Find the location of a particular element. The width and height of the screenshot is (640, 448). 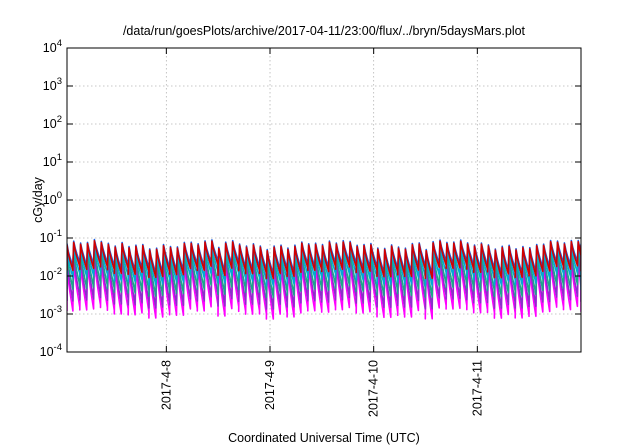

y-tick-label: 10⁻⁴ is located at coordinates (51, 350).